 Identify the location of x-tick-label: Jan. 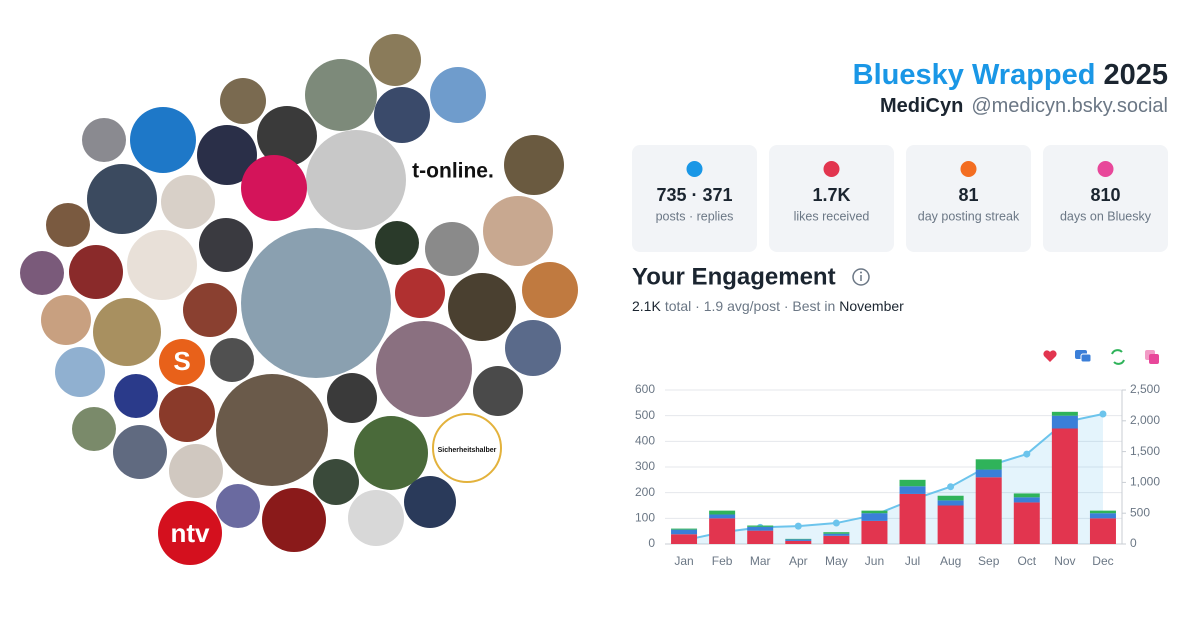
(683, 561).